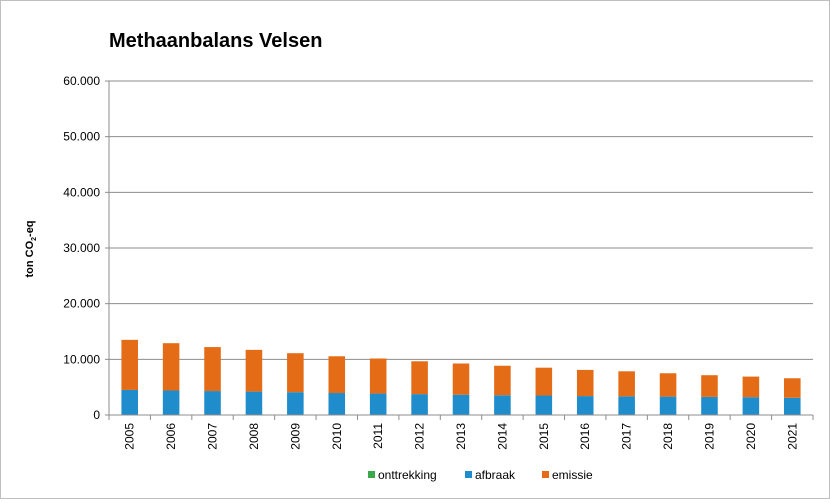 This screenshot has height=503, width=830. Describe the element at coordinates (544, 436) in the screenshot. I see `x-tick-label: 2015` at that location.